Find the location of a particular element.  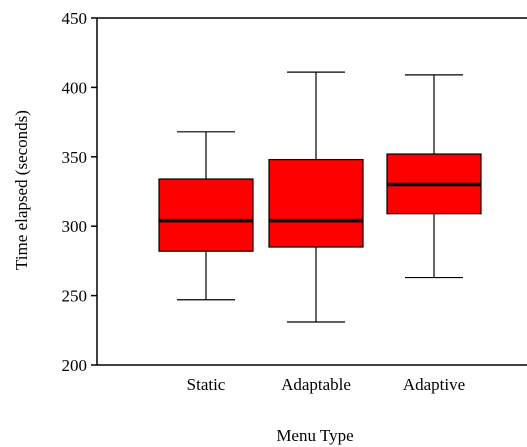

y-tick-label: 200 is located at coordinates (75, 365).